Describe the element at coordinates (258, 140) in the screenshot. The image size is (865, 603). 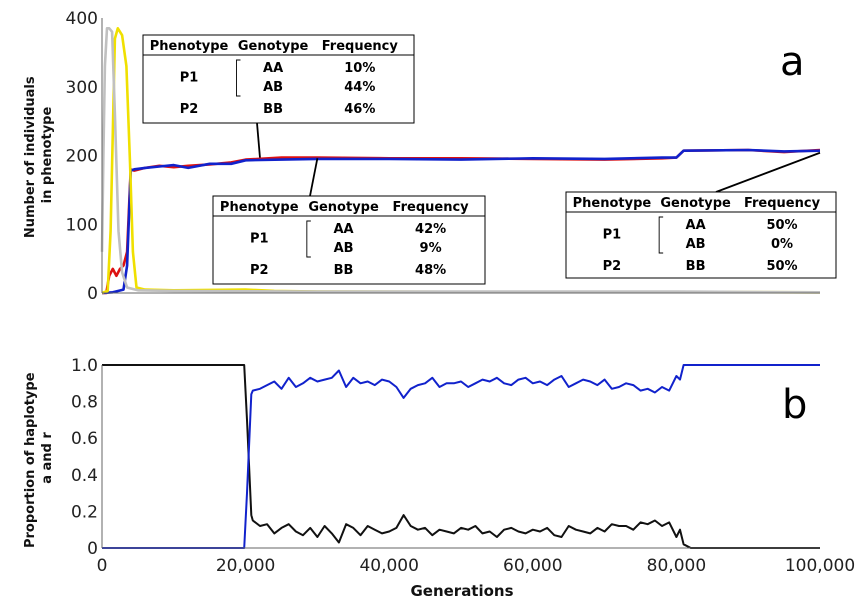
I see `table-0-callout-line` at that location.